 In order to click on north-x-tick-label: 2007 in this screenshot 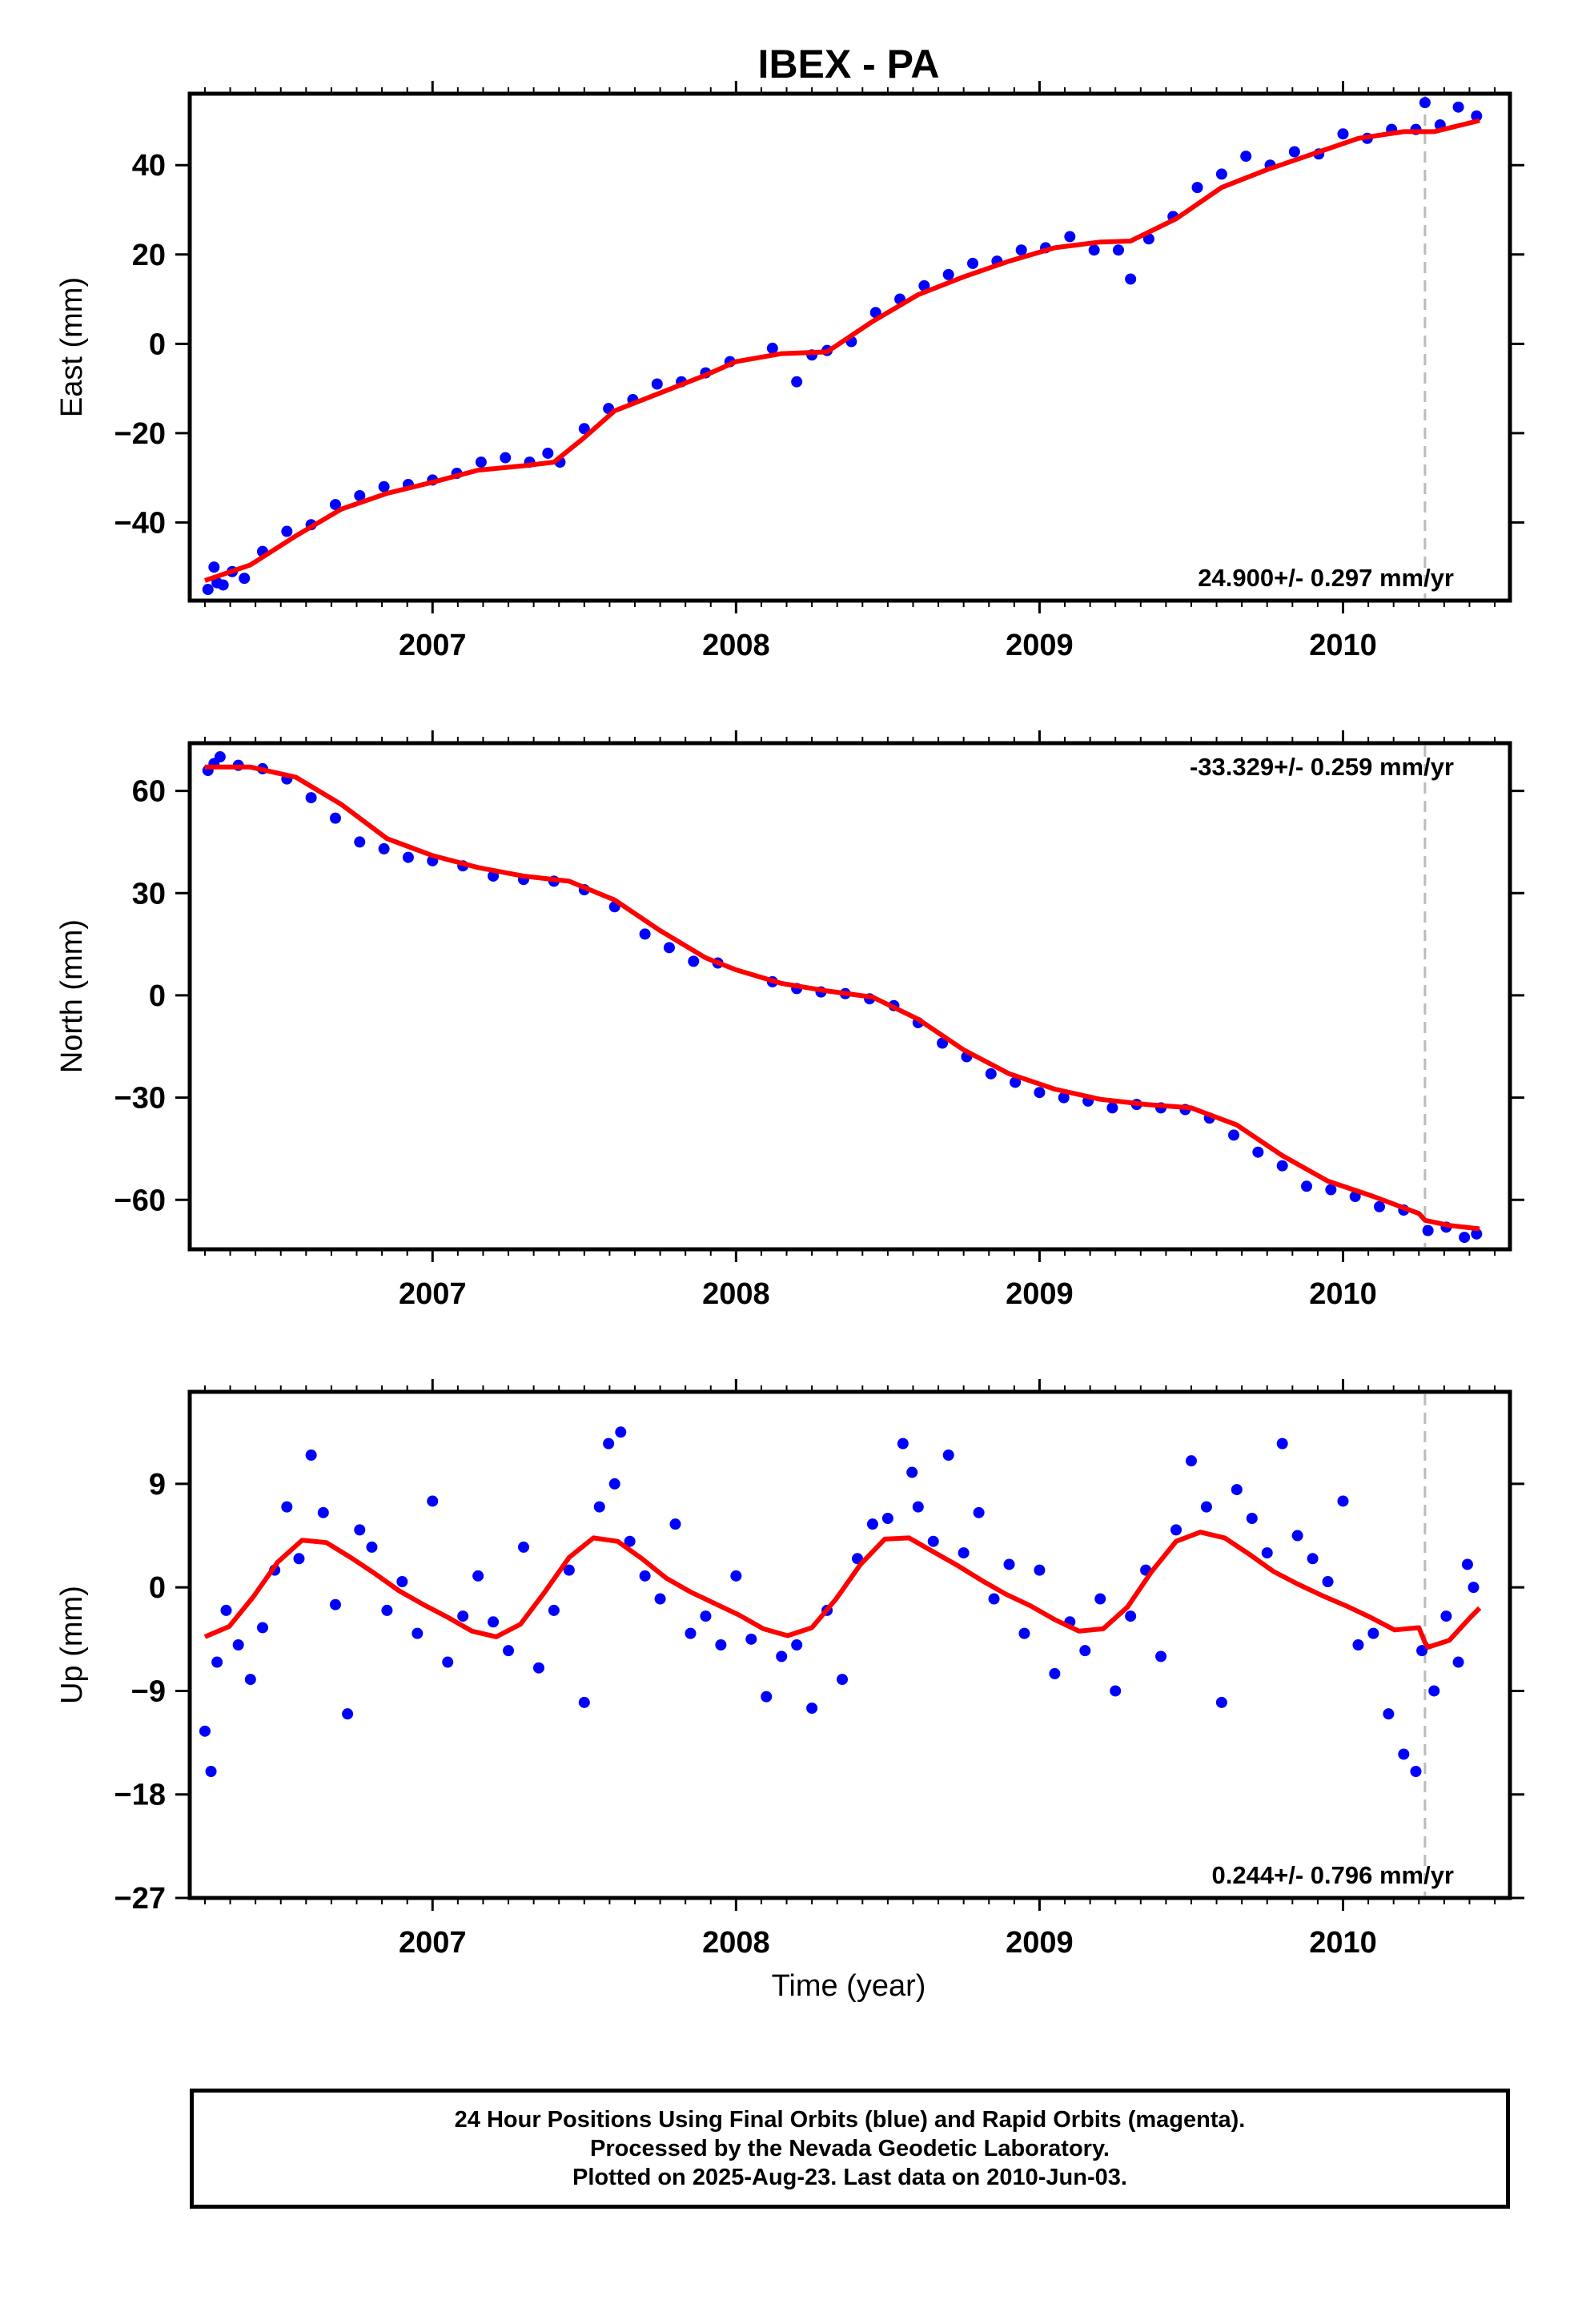, I will do `click(433, 1294)`.